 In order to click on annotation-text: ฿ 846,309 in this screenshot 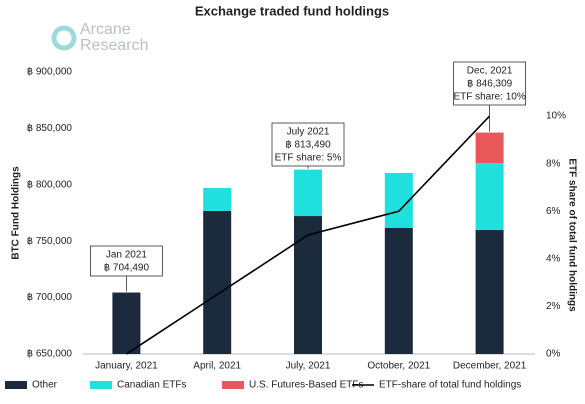, I will do `click(490, 84)`.